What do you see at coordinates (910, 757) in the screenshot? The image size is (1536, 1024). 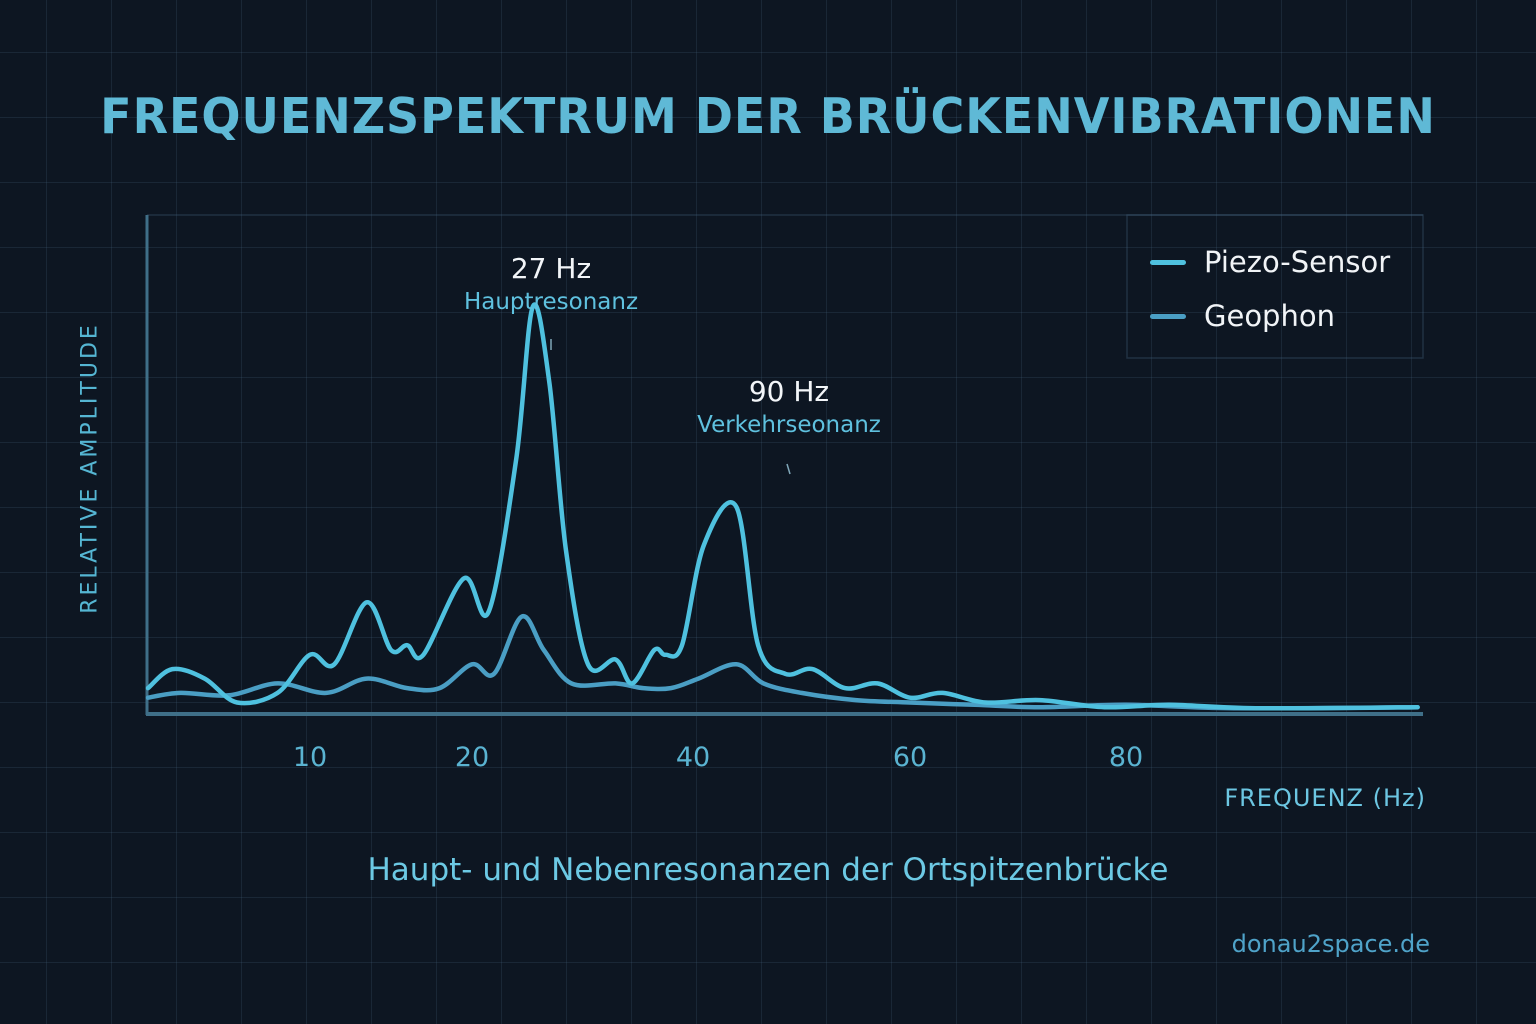 I see `x-tick-label: 60` at bounding box center [910, 757].